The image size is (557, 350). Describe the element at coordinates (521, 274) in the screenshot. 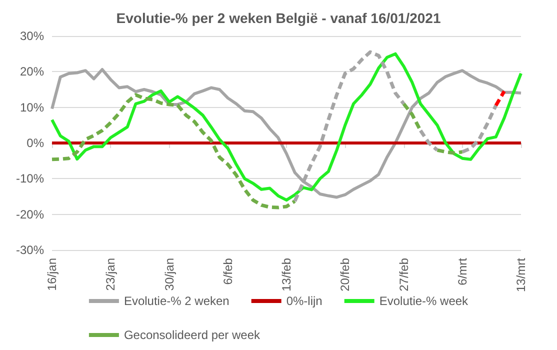

I see `x-tick-label: 13/mrt` at that location.